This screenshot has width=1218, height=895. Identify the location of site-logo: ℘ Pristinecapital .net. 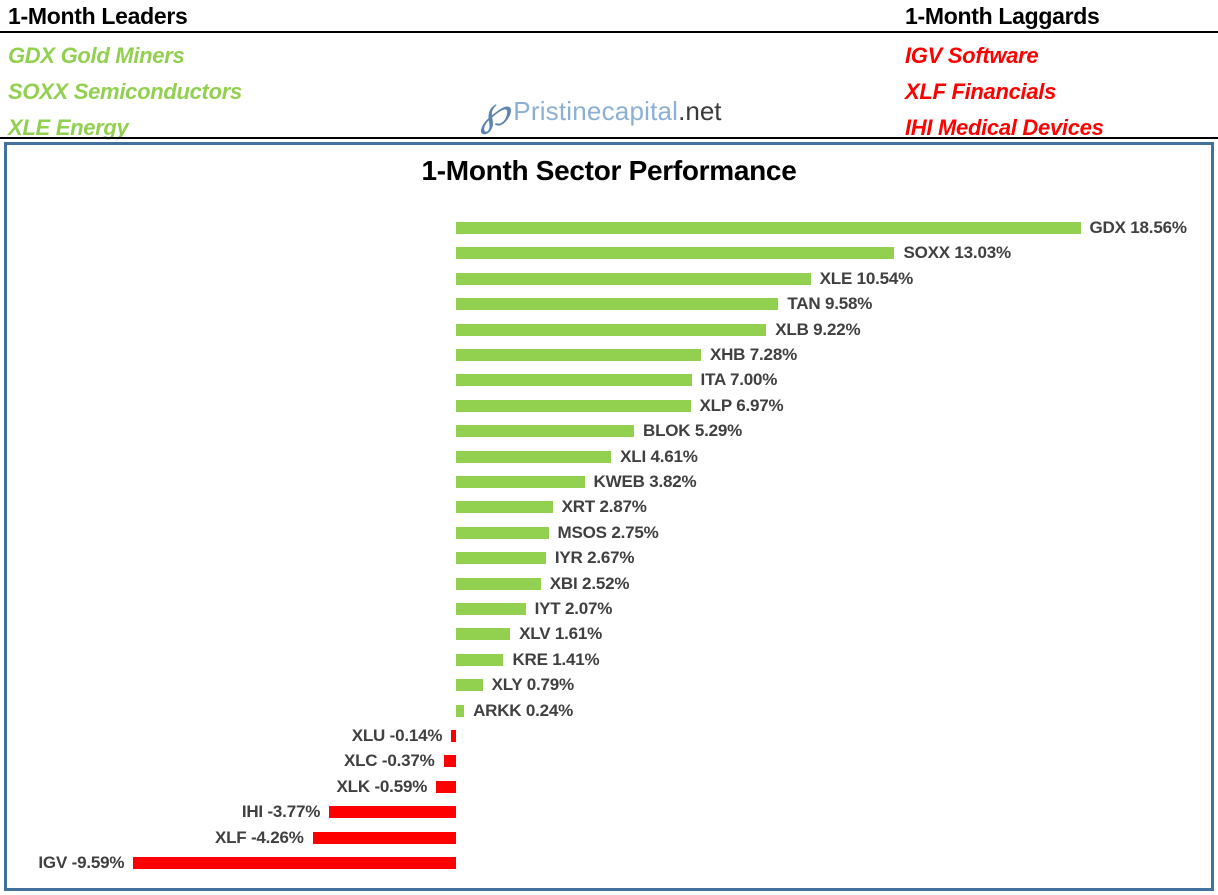
(601, 111).